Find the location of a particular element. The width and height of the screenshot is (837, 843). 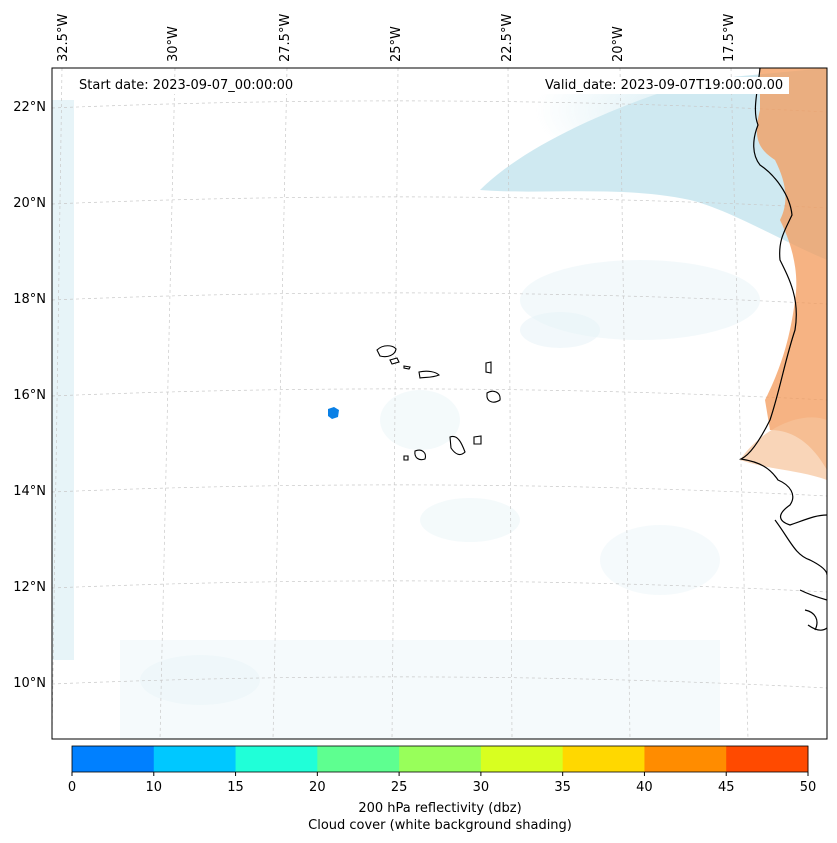

island-santiago is located at coordinates (457, 445).